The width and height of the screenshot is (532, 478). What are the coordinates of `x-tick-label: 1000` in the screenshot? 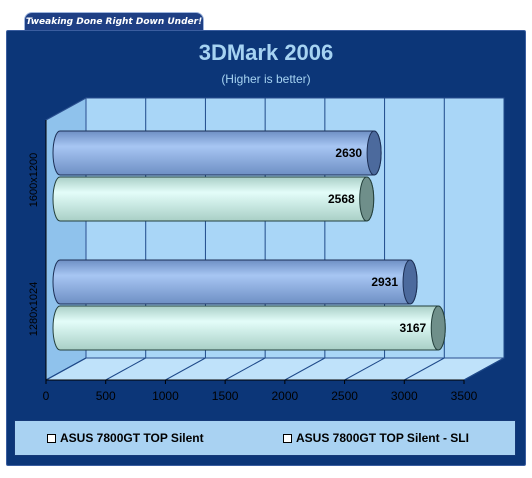 It's located at (165, 396).